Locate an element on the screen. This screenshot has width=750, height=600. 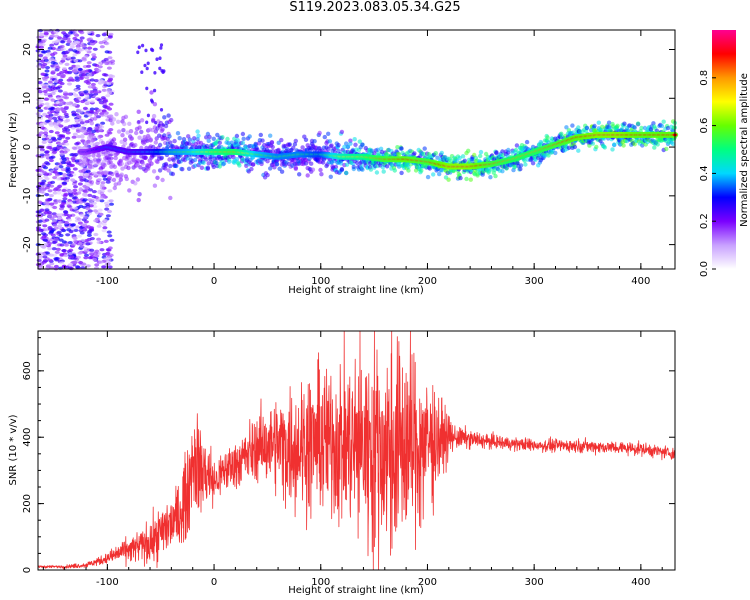
colorbar-gradient is located at coordinates (724, 149).